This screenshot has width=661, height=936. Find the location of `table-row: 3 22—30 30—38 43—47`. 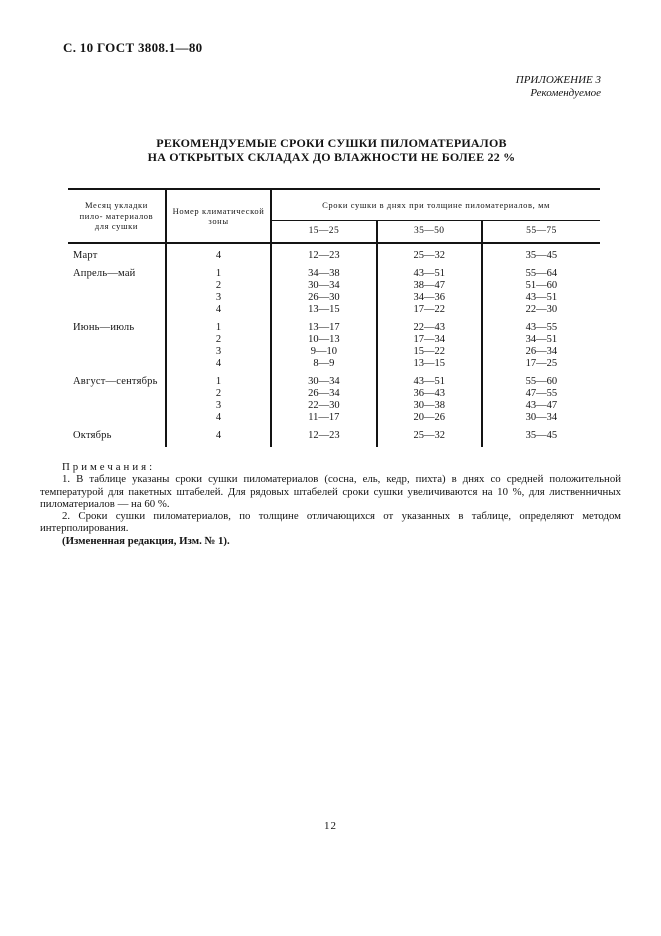

table-row: 3 22—30 30—38 43—47 is located at coordinates (334, 406).